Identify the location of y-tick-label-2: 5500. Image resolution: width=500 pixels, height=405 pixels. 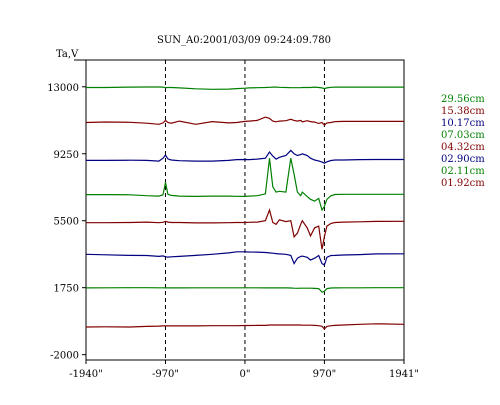
(66, 222).